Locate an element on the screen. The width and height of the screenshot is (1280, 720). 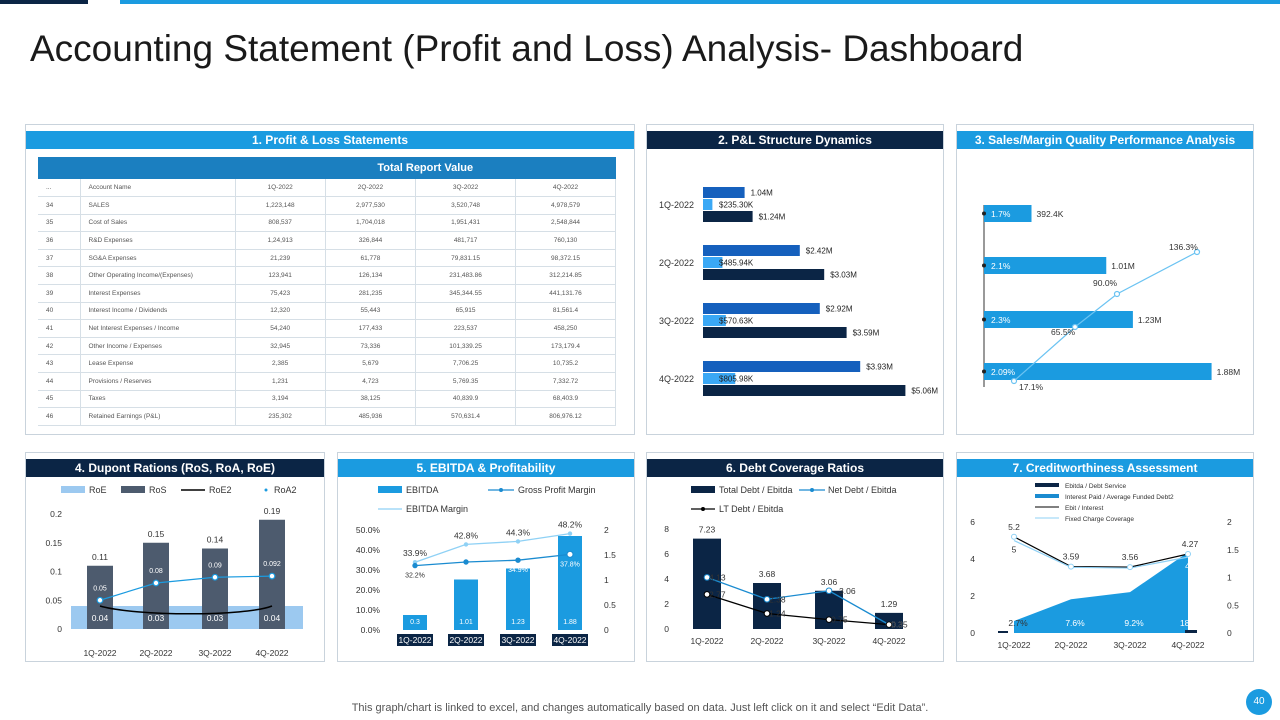
table-cell: 1,704,018 is located at coordinates (371, 223).